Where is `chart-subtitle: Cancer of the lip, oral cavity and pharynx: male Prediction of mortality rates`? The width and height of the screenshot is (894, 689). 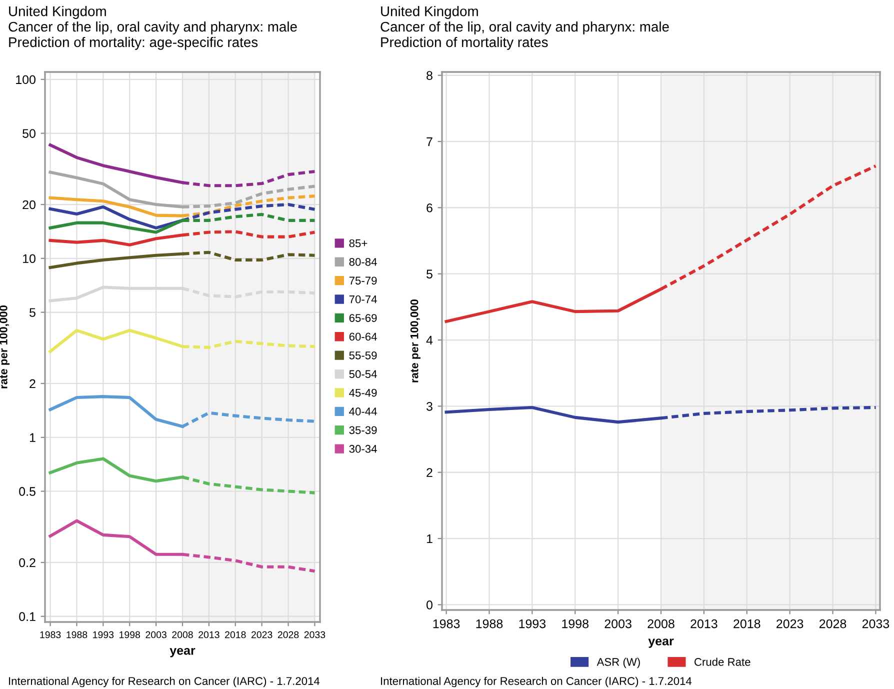 chart-subtitle: Cancer of the lip, oral cavity and pharynx: male Prediction of mortality rates is located at coordinates (524, 35).